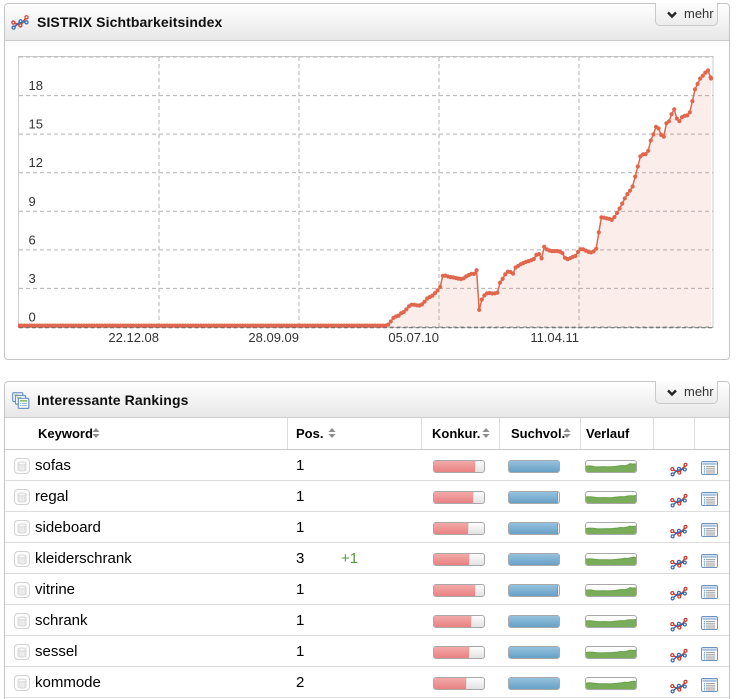 This screenshot has height=699, width=736. Describe the element at coordinates (36, 162) in the screenshot. I see `svg-text: 12` at that location.